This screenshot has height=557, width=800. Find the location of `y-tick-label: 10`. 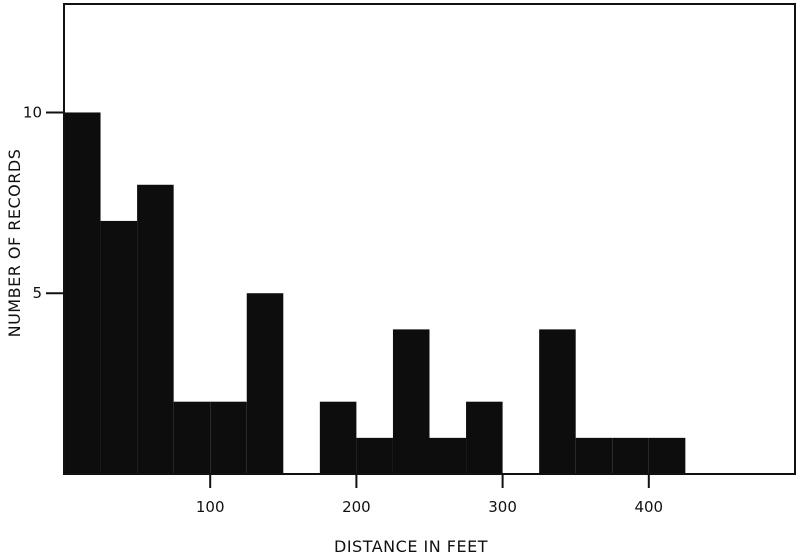

y-tick-label: 10 is located at coordinates (32, 112).